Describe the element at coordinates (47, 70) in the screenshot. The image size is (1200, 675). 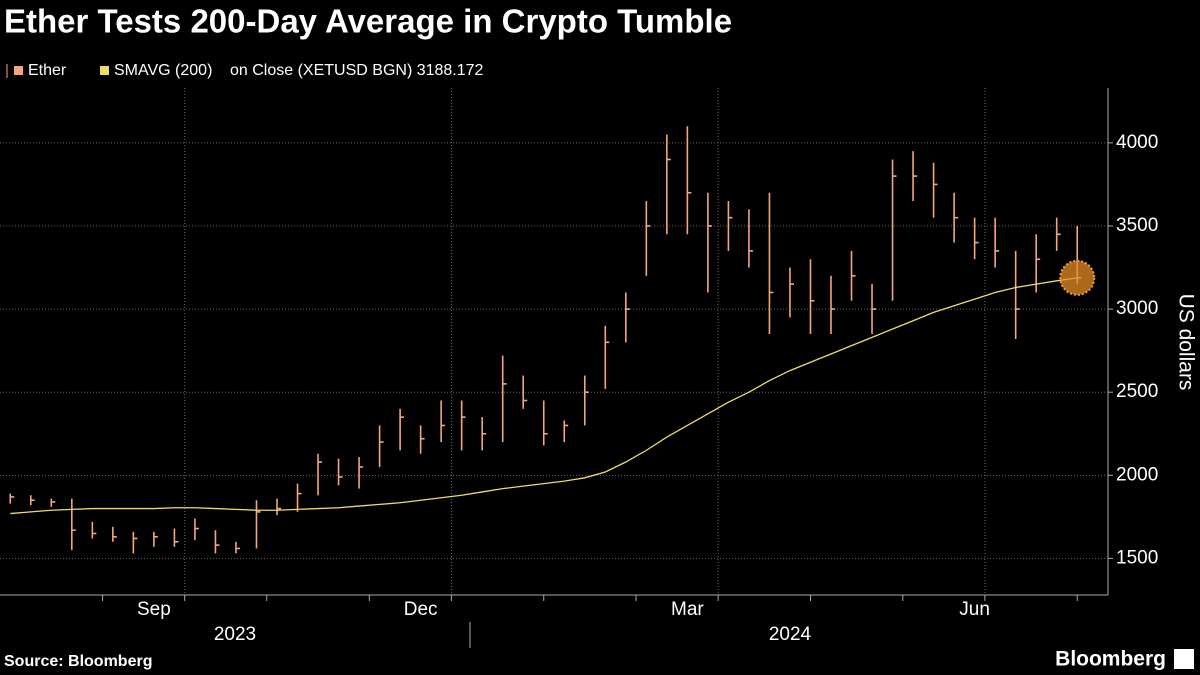
I see `legend-label: Ether` at that location.